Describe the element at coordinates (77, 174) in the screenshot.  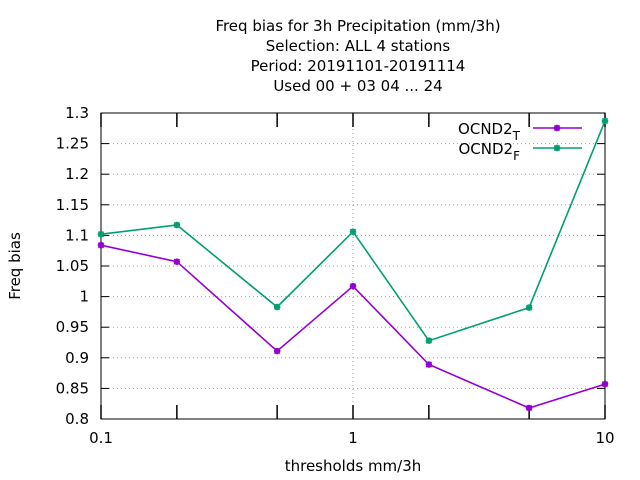
I see `y-tick-label: 1.2` at that location.